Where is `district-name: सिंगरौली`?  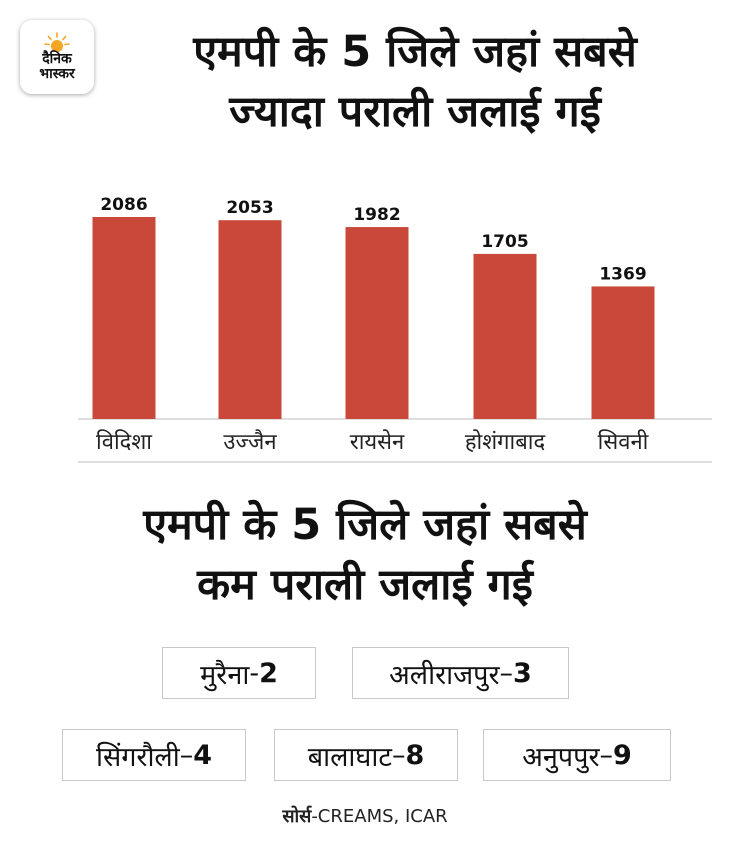 district-name: सिंगरौली is located at coordinates (137, 757).